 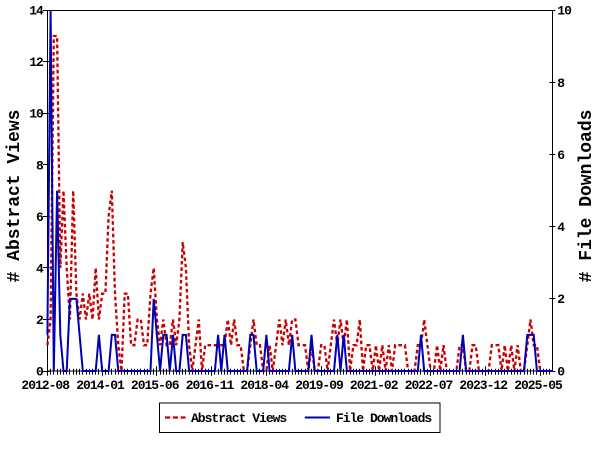 What do you see at coordinates (36, 11) in the screenshot?
I see `svg-text: 14` at bounding box center [36, 11].